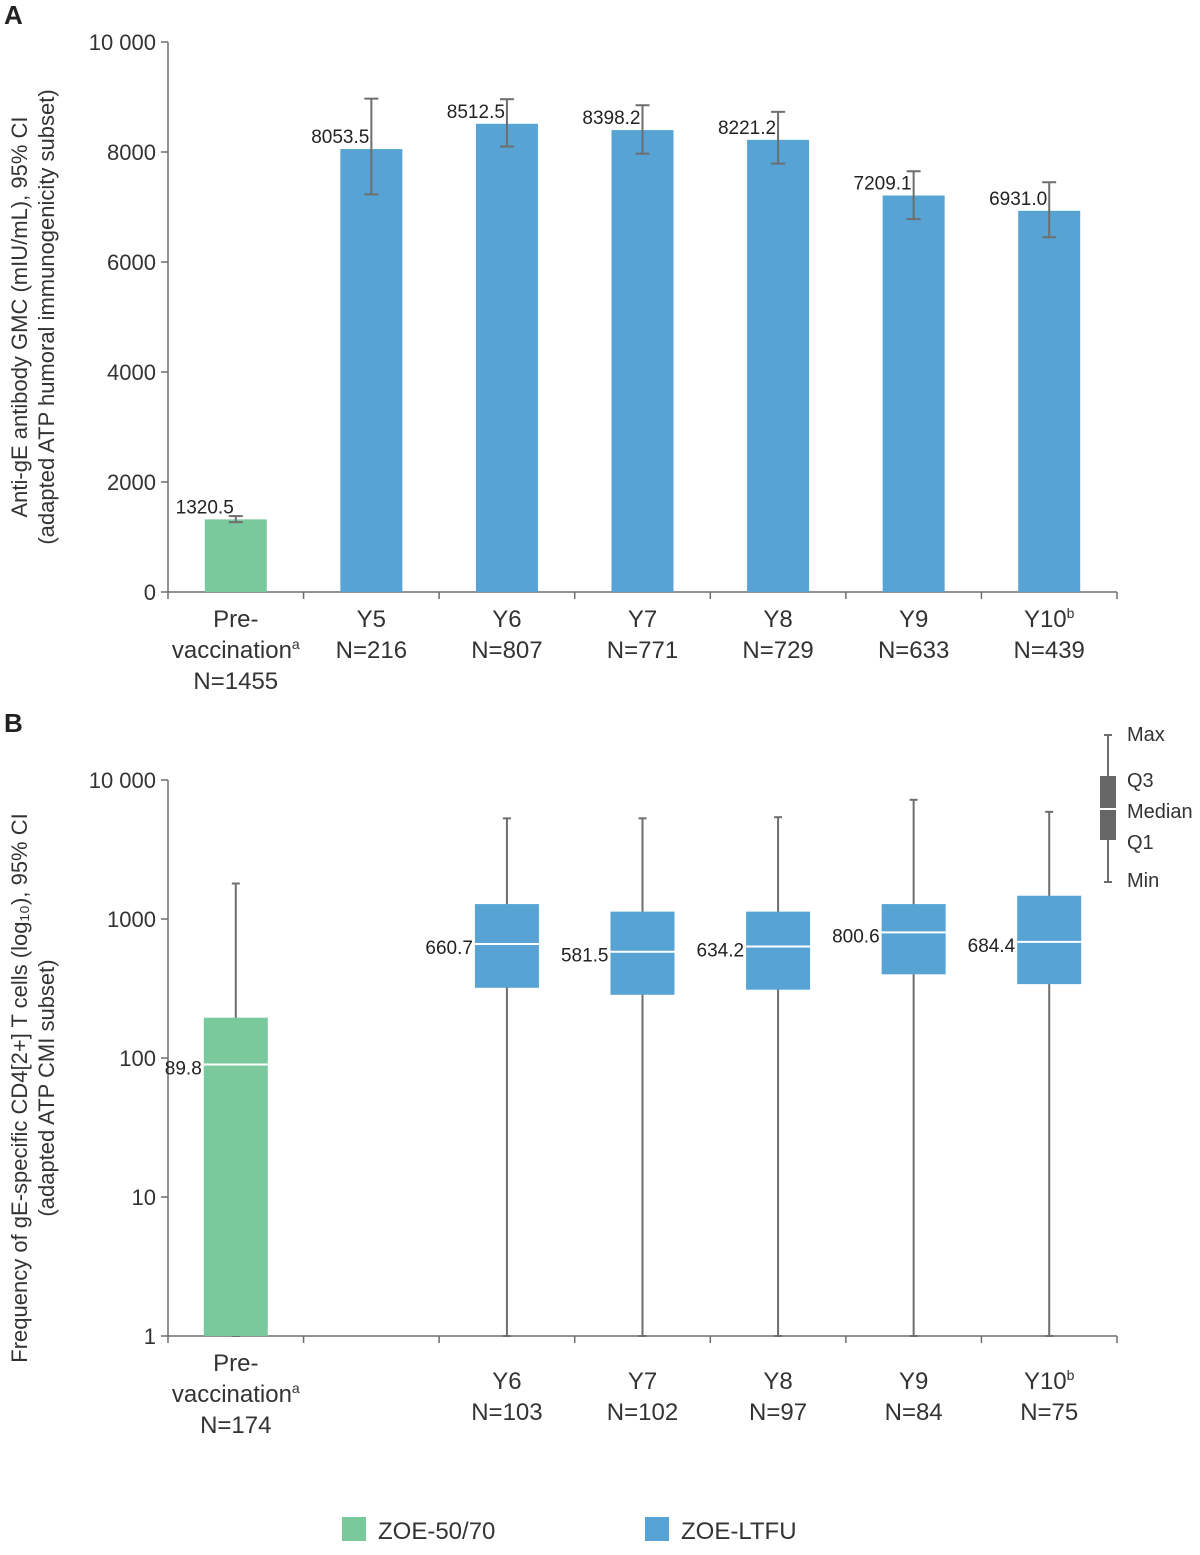 The height and width of the screenshot is (1555, 1200). I want to click on legend-swatch-zoeltfu, so click(657, 1529).